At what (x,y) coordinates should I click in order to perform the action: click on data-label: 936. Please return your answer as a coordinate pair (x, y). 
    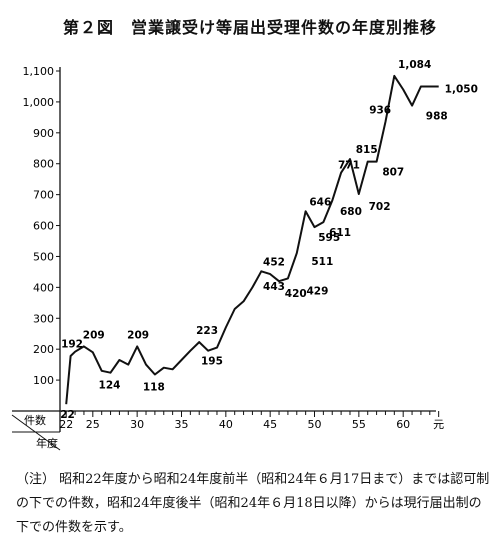
    Looking at the image, I should click on (380, 111).